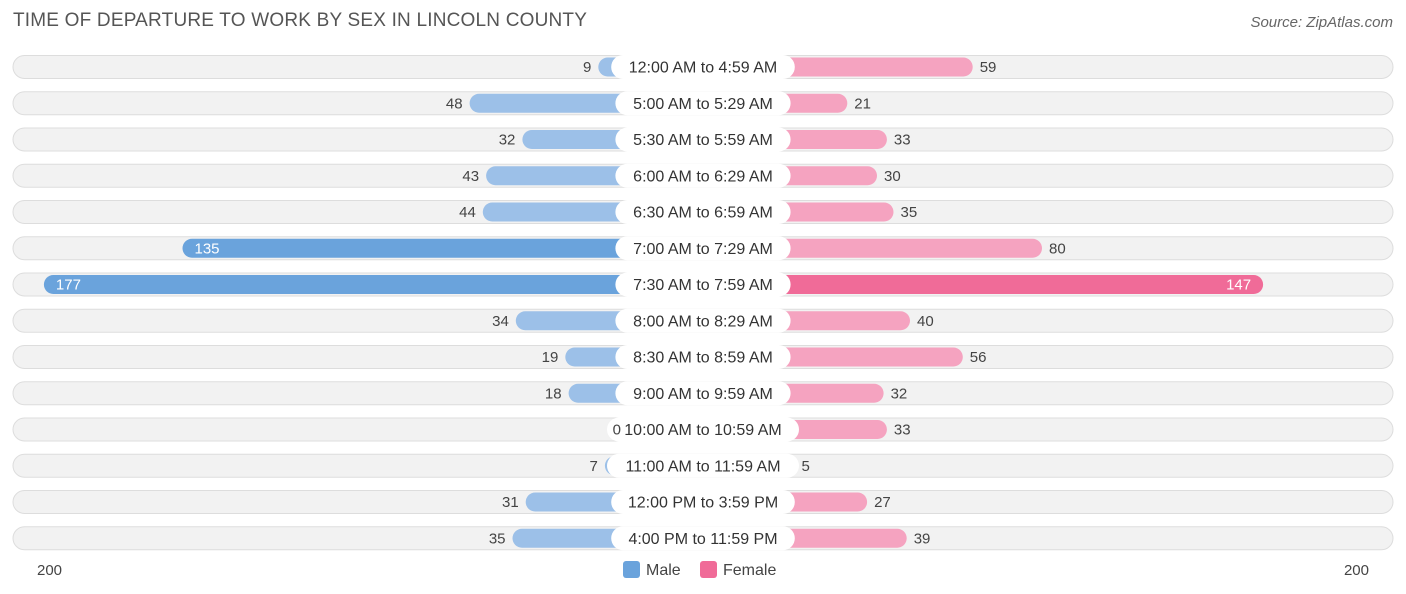 The width and height of the screenshot is (1406, 594). I want to click on value-label-male: 43, so click(470, 176).